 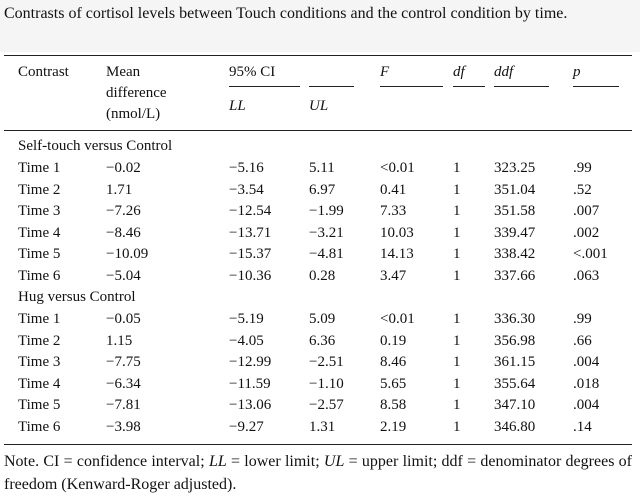 What do you see at coordinates (250, 232) in the screenshot?
I see `ci-lower-limit: −13.71` at bounding box center [250, 232].